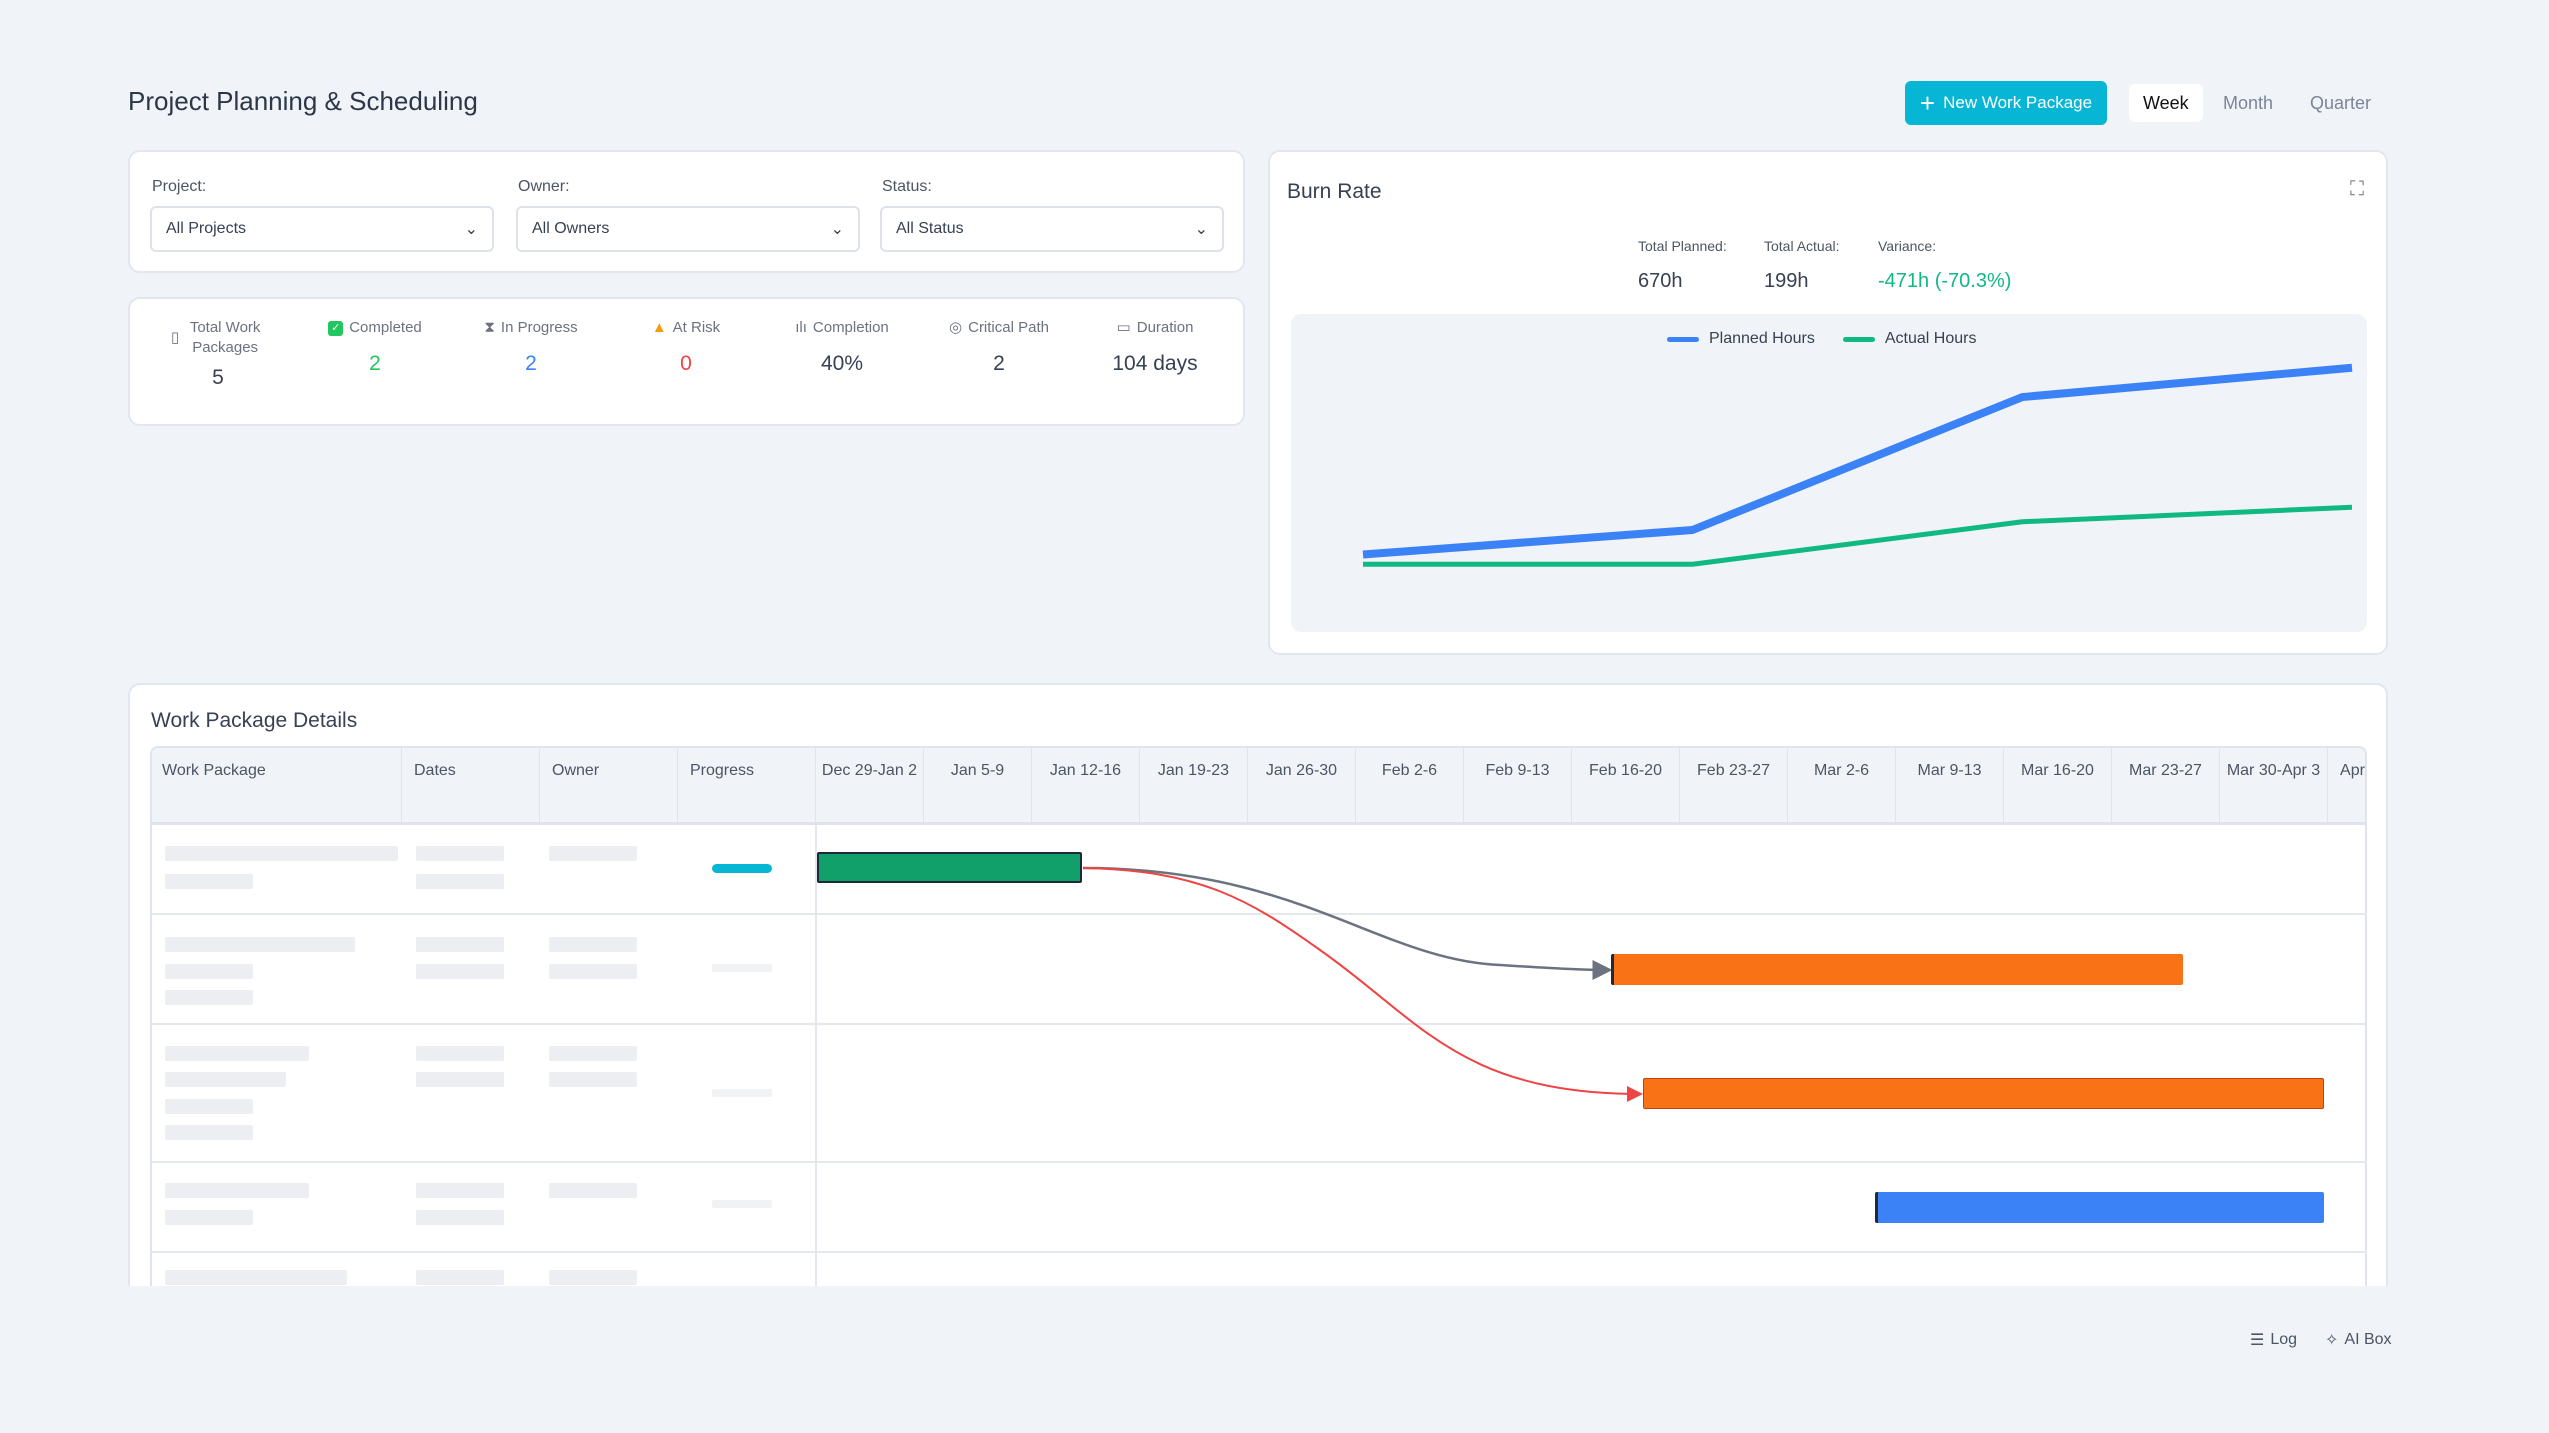  I want to click on log-button: ☰ Log, so click(2274, 1340).